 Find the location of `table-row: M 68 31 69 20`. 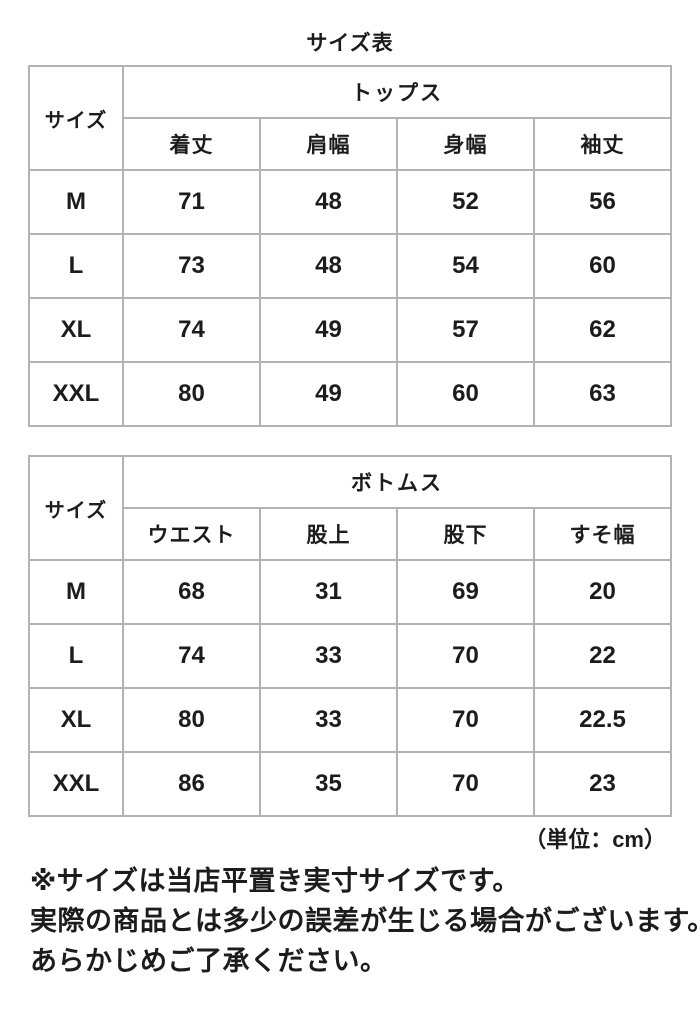

table-row: M 68 31 69 20 is located at coordinates (350, 592).